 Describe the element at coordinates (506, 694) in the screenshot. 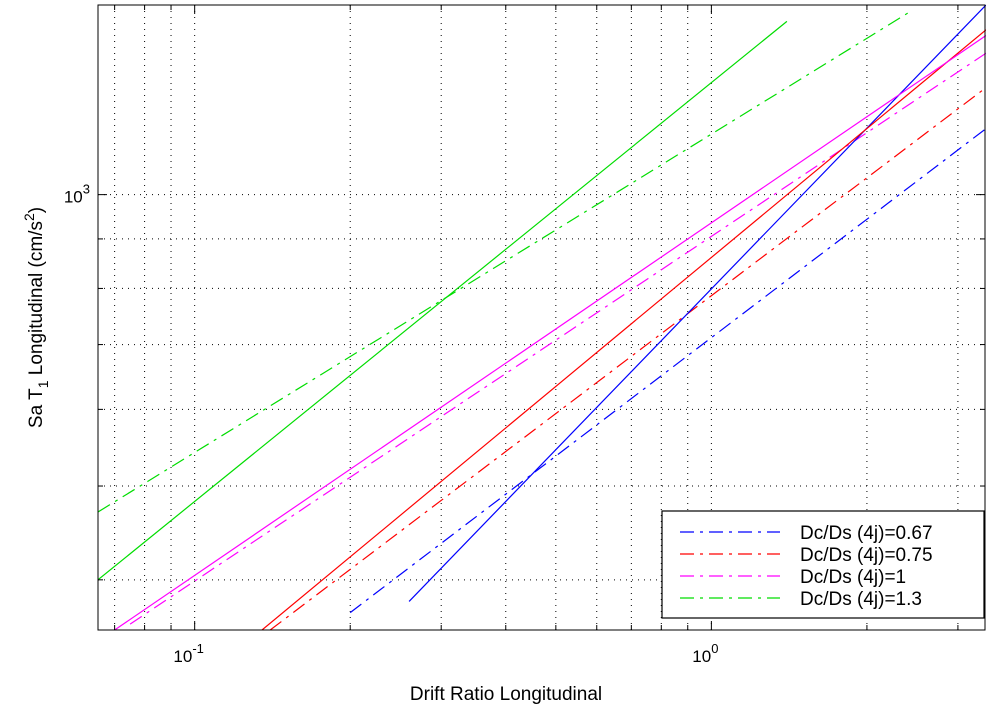

I see `x-axis-title: Drift Ratio Longitudinal` at that location.